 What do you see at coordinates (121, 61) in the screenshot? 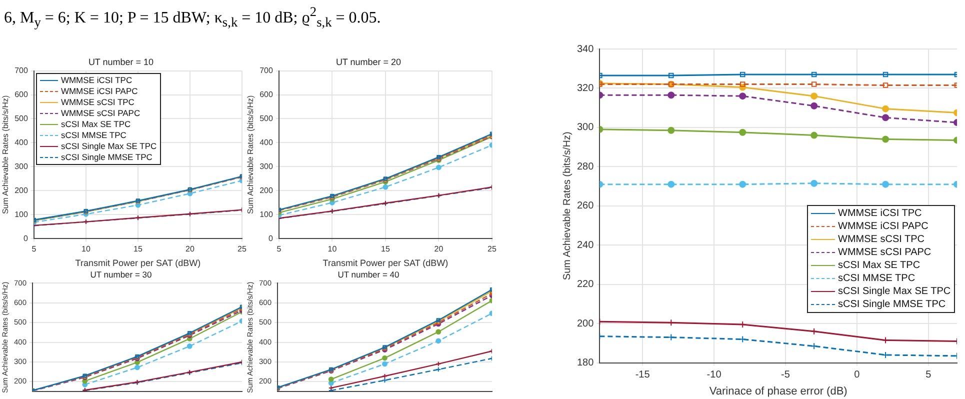
I see `chart-title: UT number = 10` at bounding box center [121, 61].